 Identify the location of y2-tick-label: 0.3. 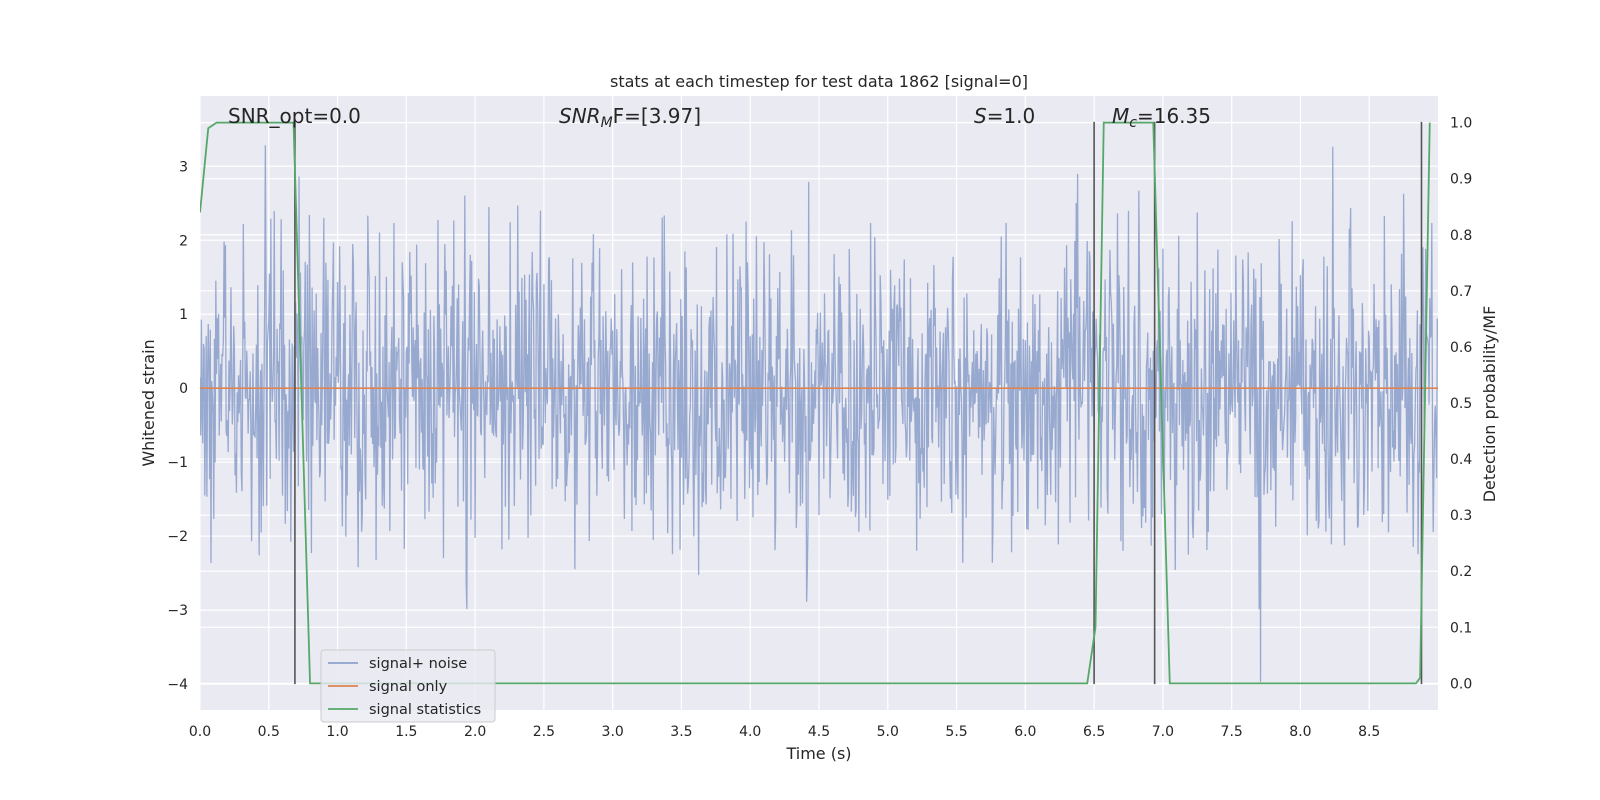
(1461, 516).